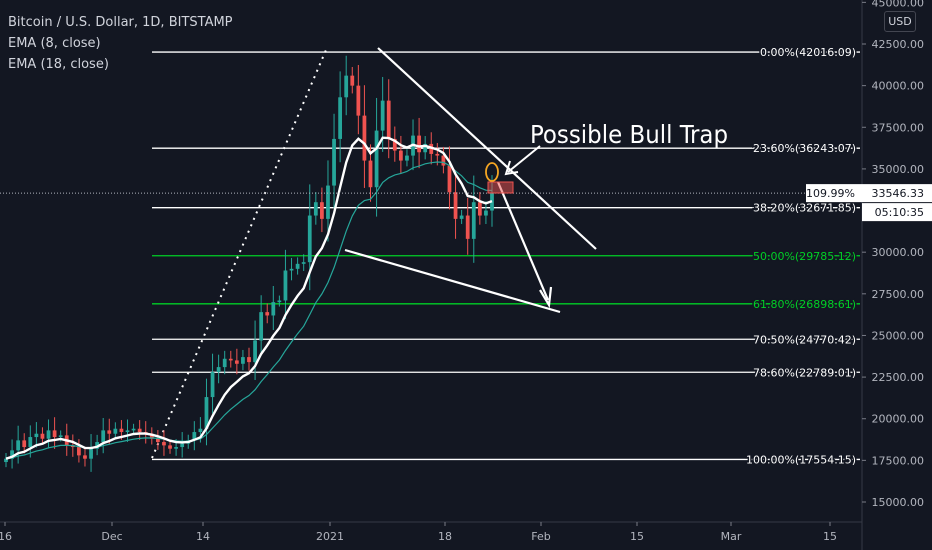 The image size is (932, 550). What do you see at coordinates (804, 256) in the screenshot?
I see `fib-level-label: 50.00%(29785.12)` at bounding box center [804, 256].